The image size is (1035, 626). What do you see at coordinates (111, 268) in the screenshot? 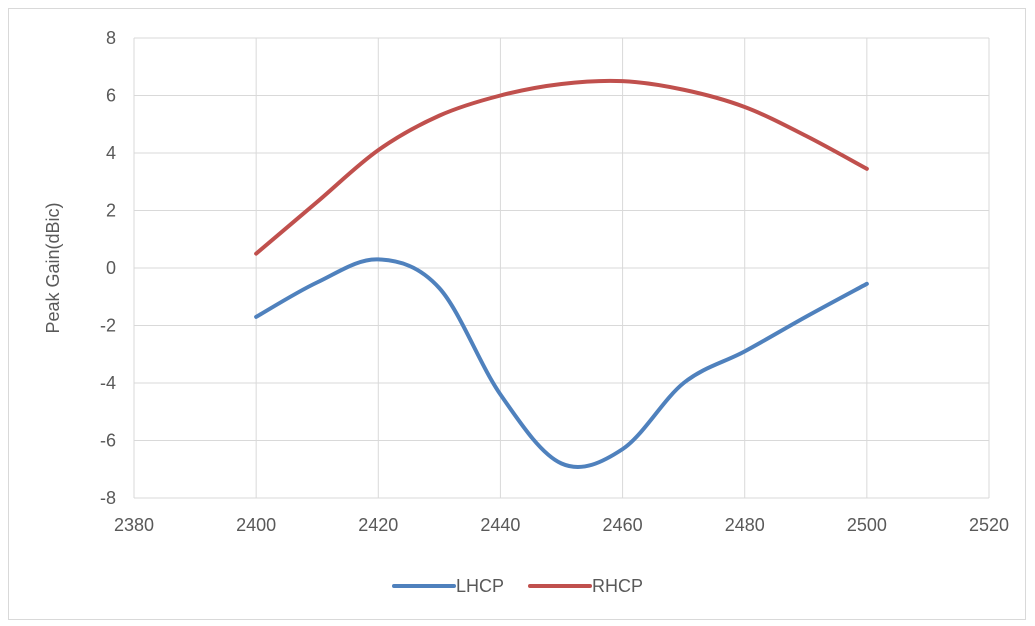
I see `y-tick-label: 0` at bounding box center [111, 268].